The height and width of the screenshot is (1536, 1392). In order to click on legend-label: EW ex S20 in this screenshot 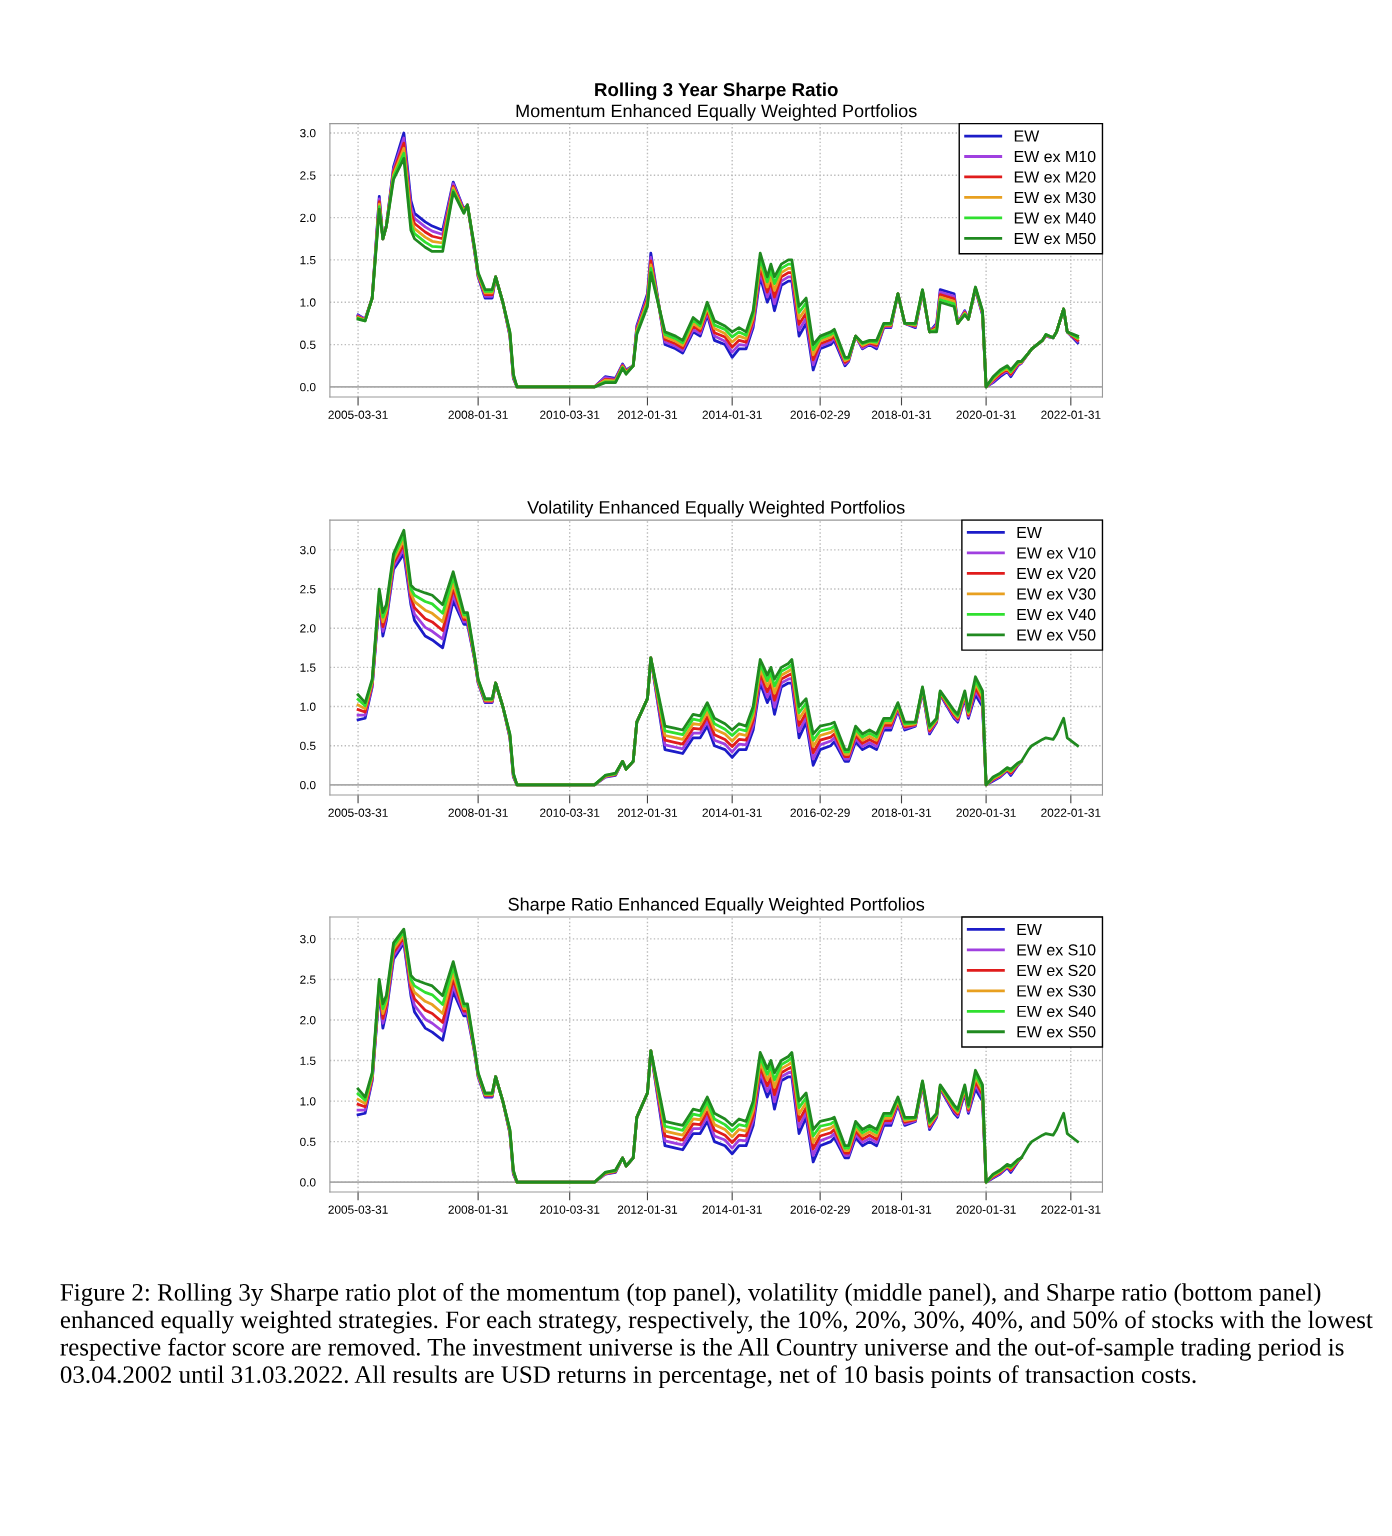, I will do `click(1056, 970)`.